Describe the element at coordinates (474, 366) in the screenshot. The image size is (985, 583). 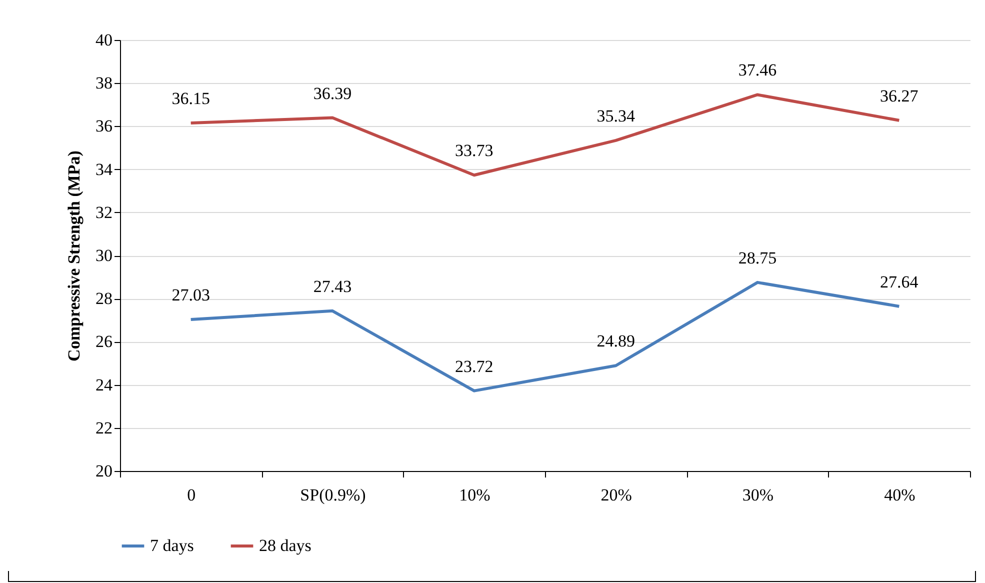
I see `data-label: 23.72` at that location.